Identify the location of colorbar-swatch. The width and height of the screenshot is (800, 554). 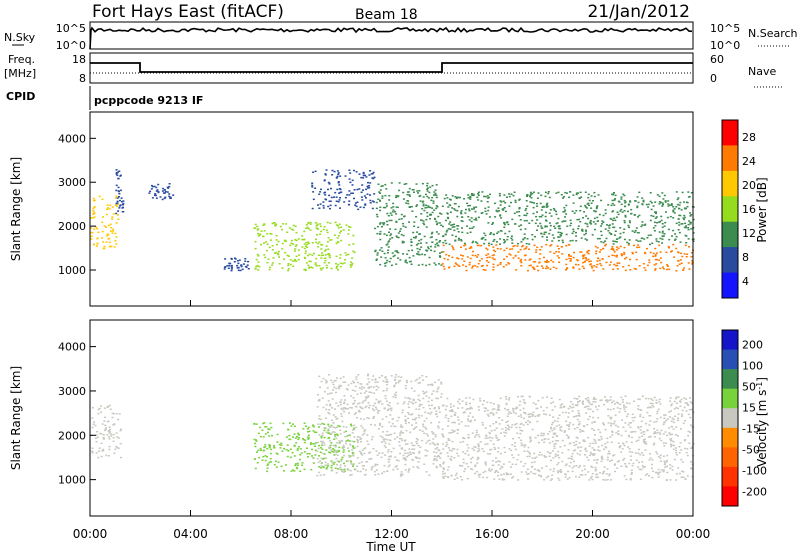
(730, 398).